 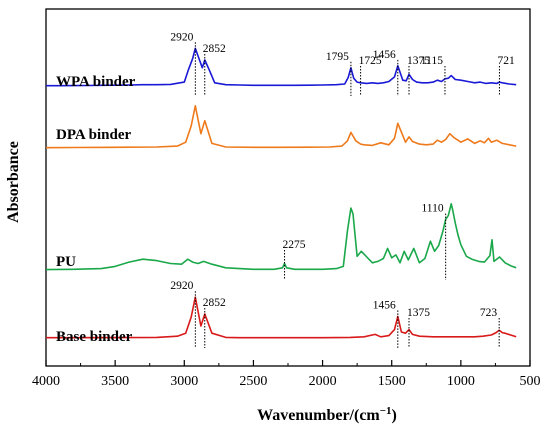 I want to click on peak-label: 1110, so click(x=432, y=209).